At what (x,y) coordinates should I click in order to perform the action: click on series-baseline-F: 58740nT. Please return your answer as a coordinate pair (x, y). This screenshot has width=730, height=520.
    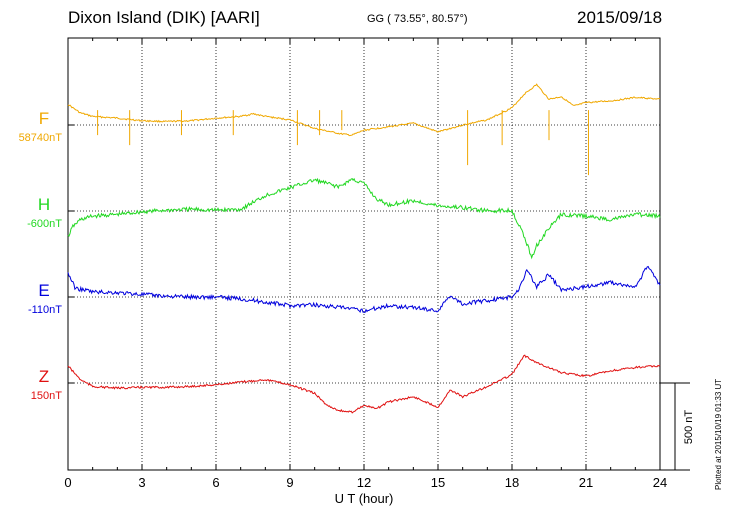
    Looking at the image, I should click on (41, 138).